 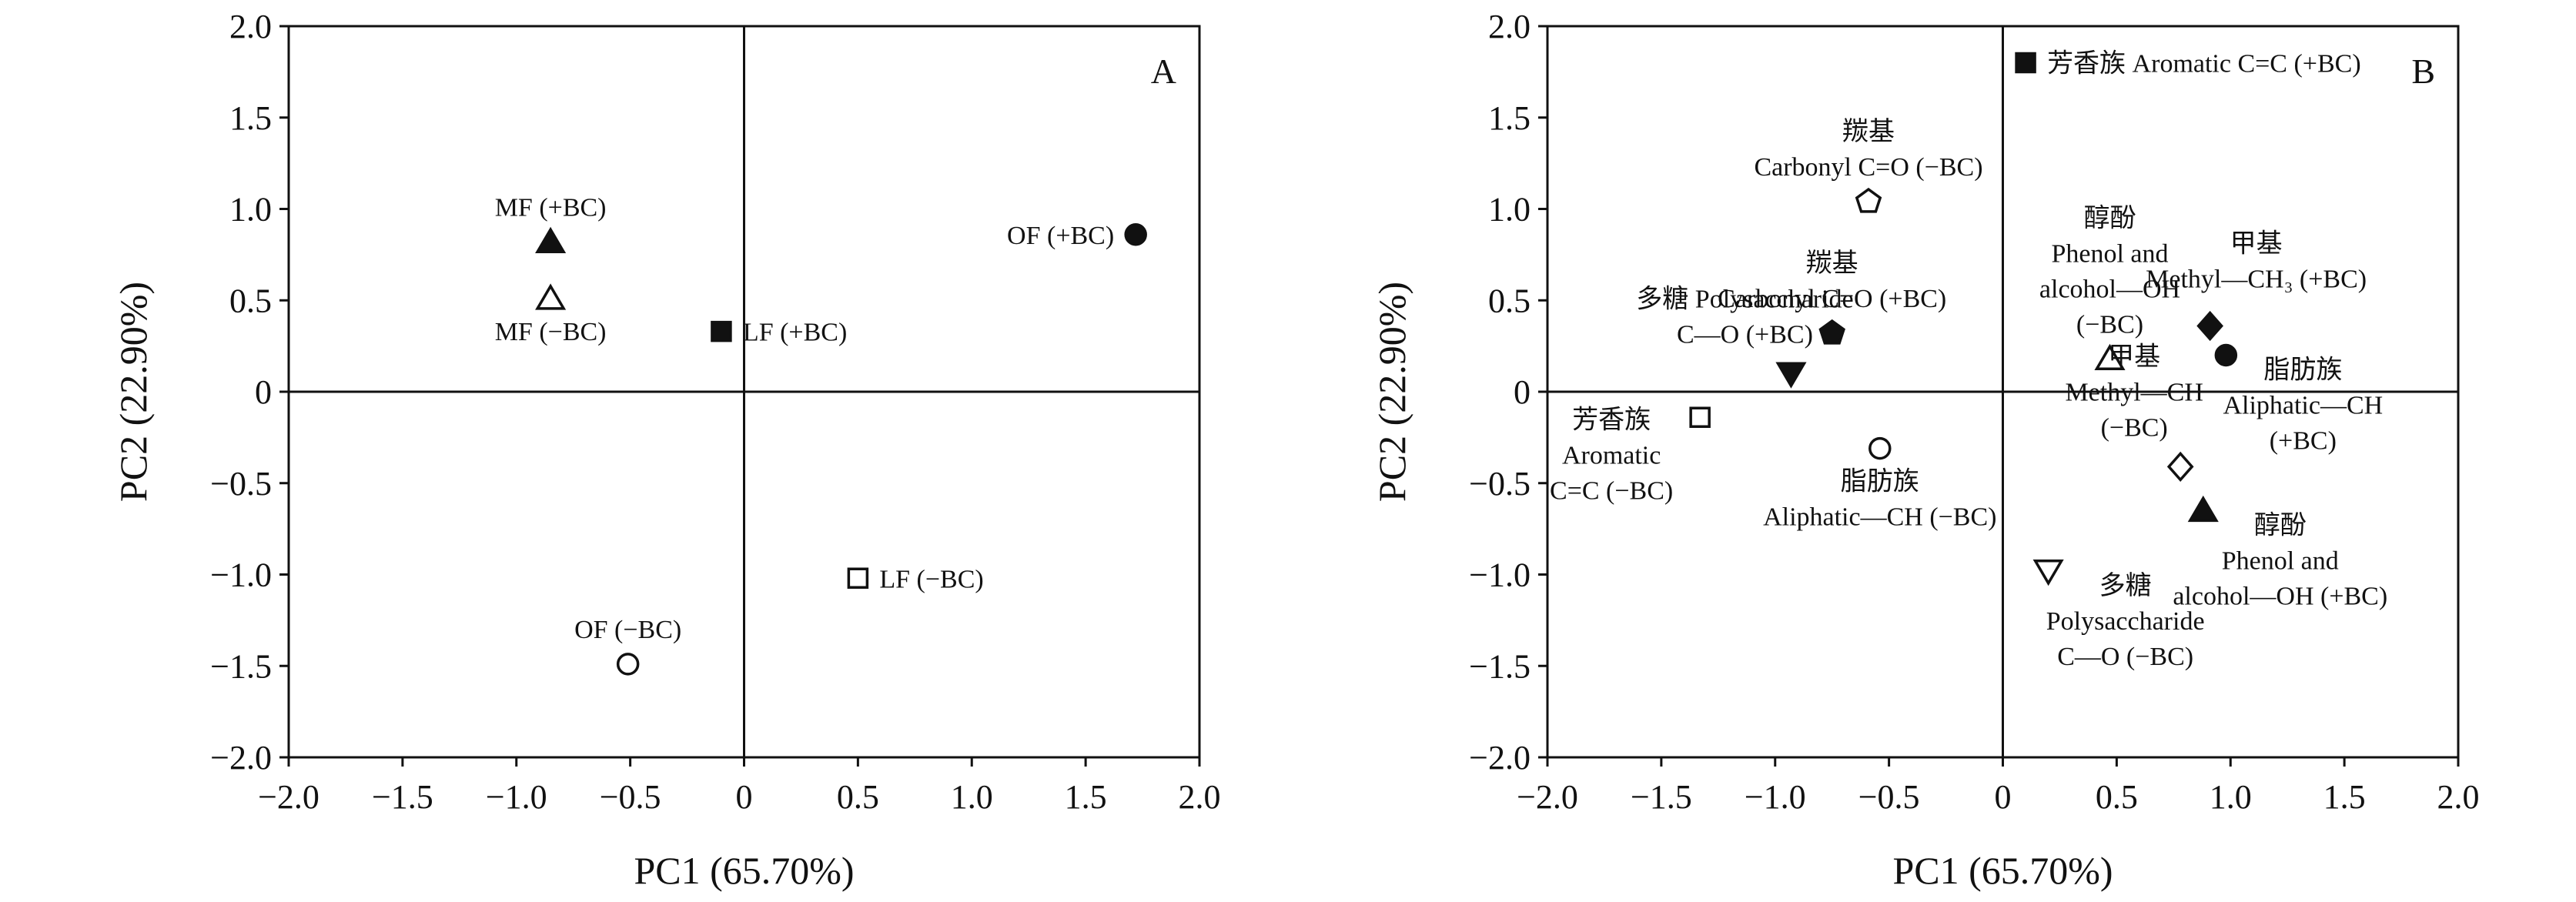 I want to click on y-axis-title: PC2 (22.90%), so click(x=1392, y=392).